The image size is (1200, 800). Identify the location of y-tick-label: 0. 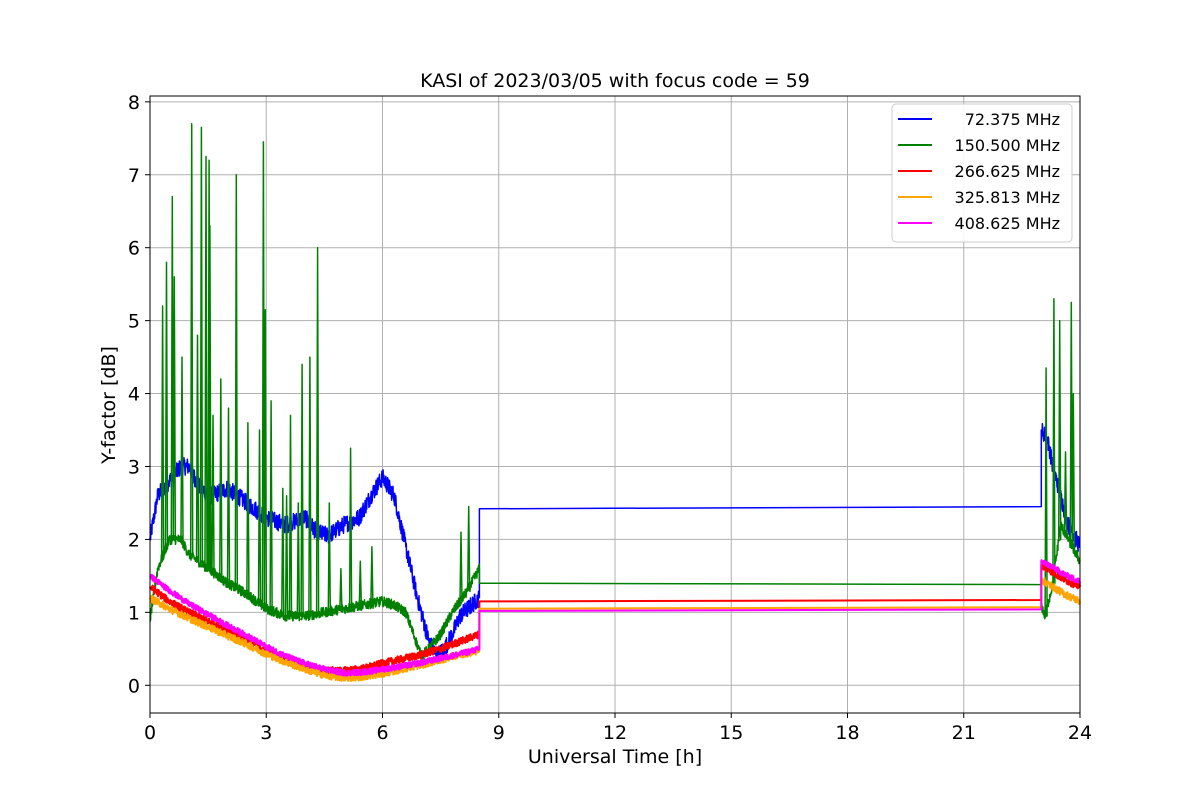
(134, 686).